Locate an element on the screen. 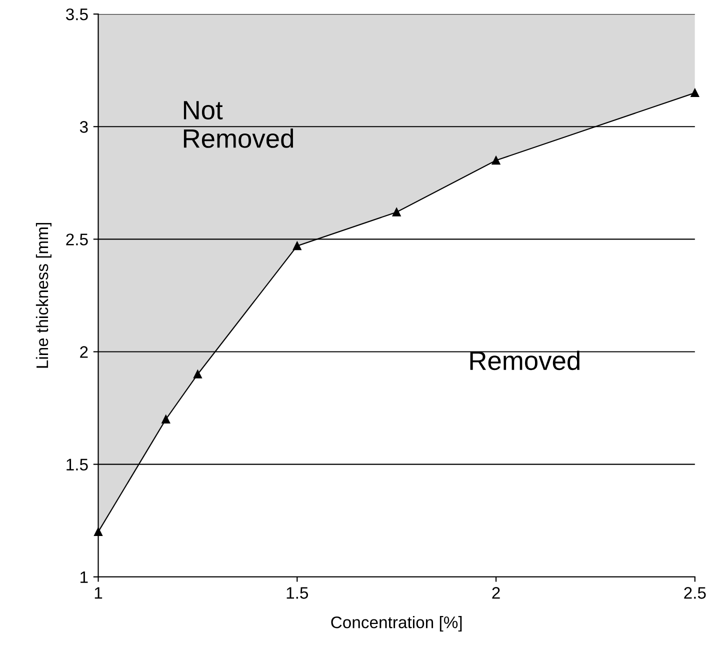  annotation: Removed is located at coordinates (525, 360).